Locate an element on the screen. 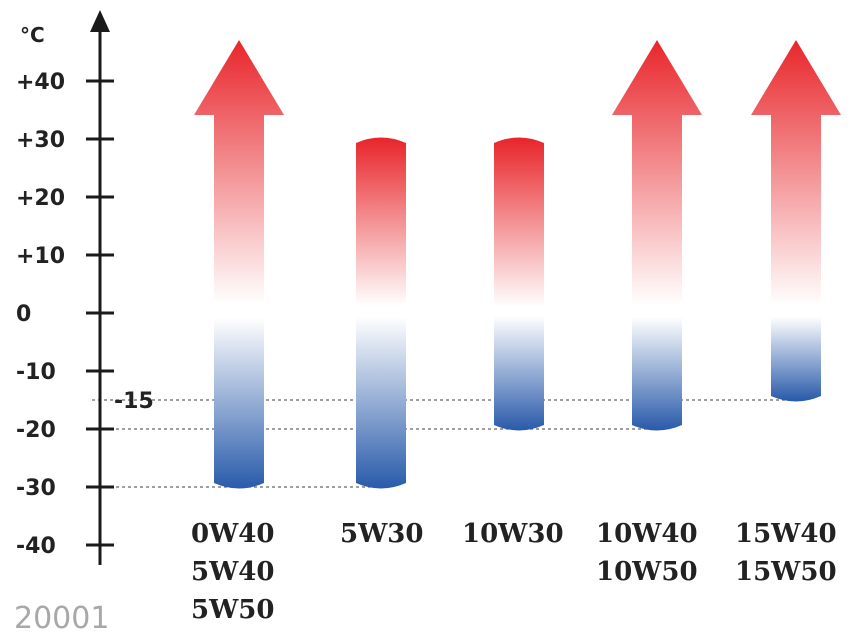 Image resolution: width=863 pixels, height=634 pixels. reference-line-label: -15 is located at coordinates (134, 401).